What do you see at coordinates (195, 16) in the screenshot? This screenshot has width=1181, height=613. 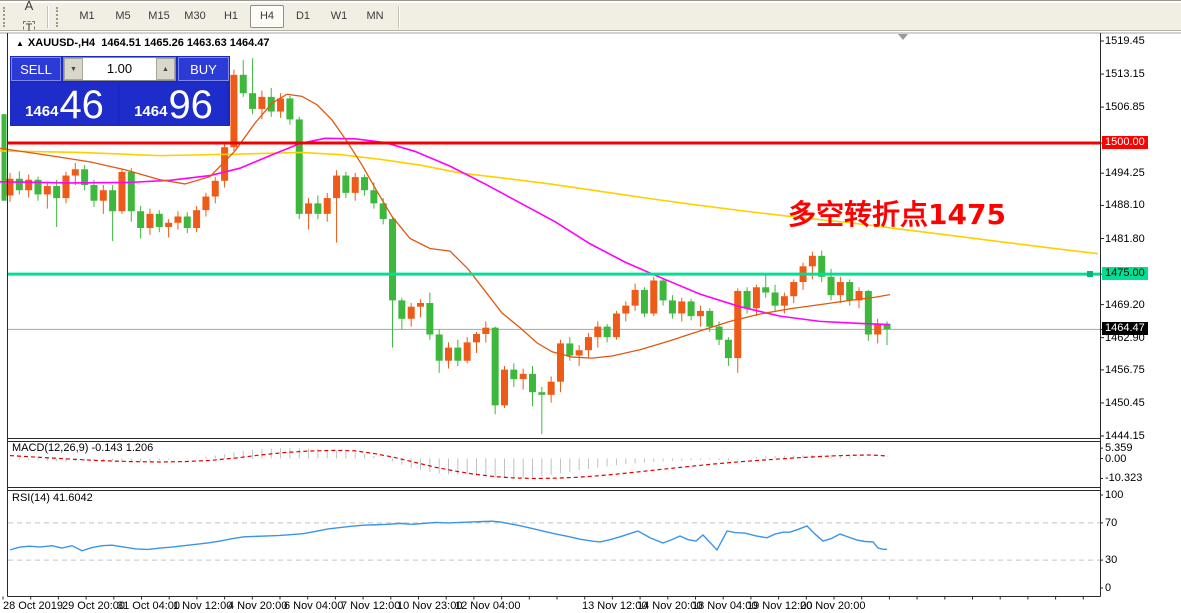 I see `tab-timeframe-M30: M30` at bounding box center [195, 16].